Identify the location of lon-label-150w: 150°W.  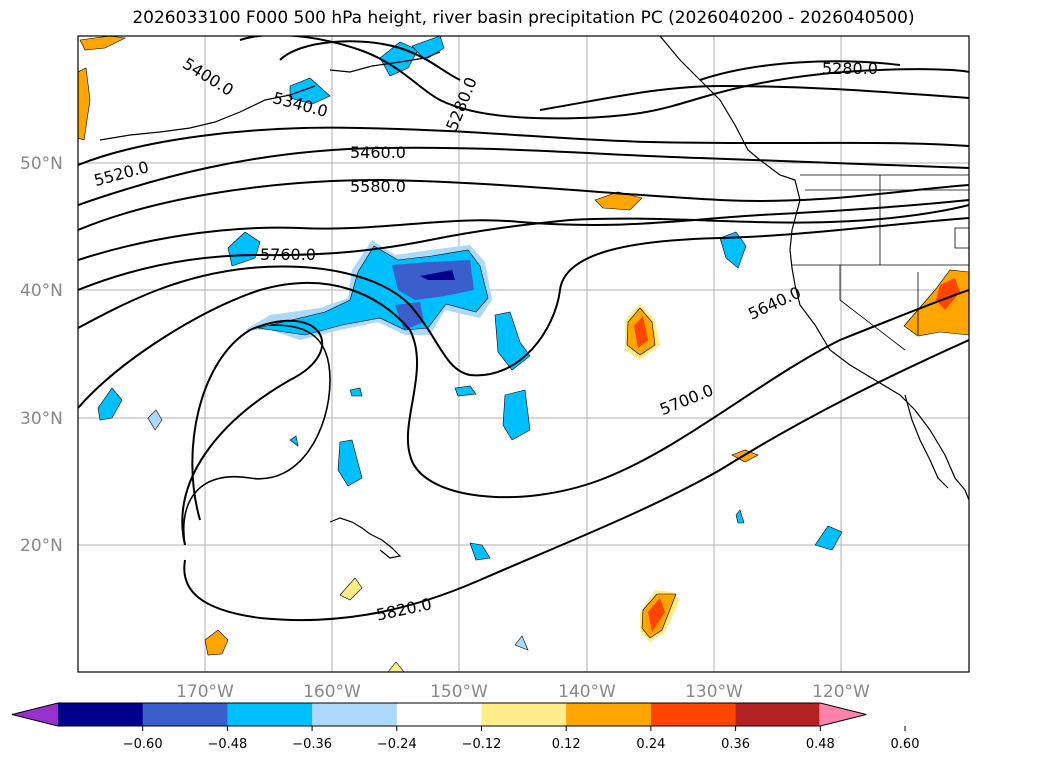
(459, 692).